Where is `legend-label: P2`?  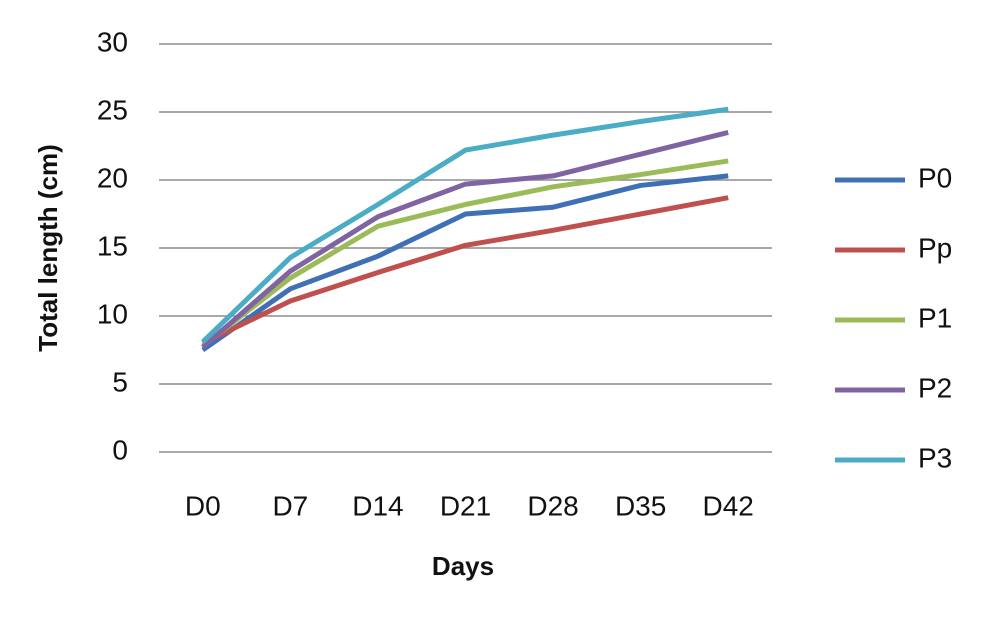 legend-label: P2 is located at coordinates (935, 387).